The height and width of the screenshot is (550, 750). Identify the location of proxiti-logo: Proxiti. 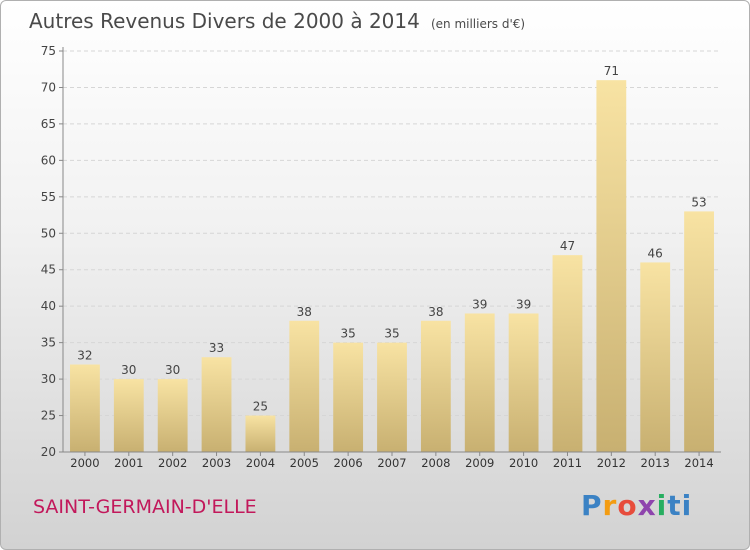
(636, 505).